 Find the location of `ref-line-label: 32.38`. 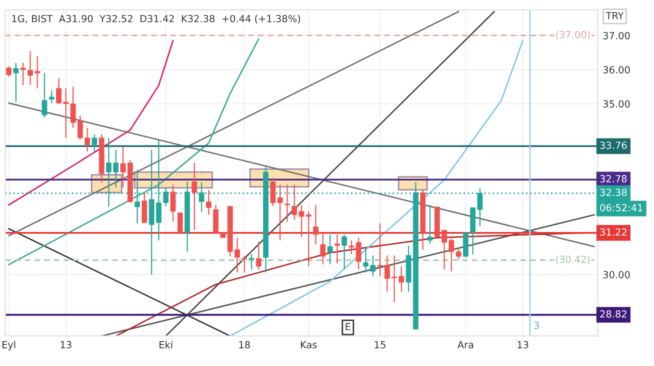

ref-line-label: 32.38 is located at coordinates (613, 192).